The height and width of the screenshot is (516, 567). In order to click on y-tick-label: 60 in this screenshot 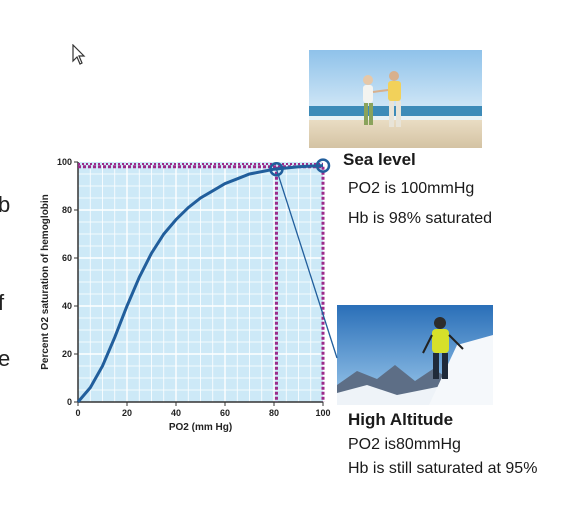, I will do `click(67, 258)`.